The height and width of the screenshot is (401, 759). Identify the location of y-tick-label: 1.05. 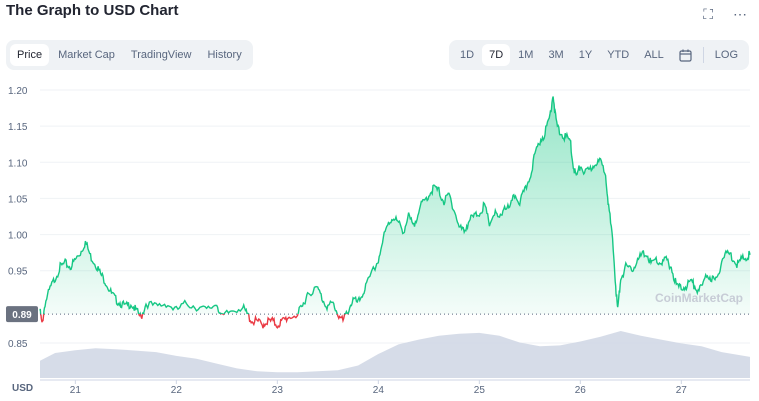
(18, 199).